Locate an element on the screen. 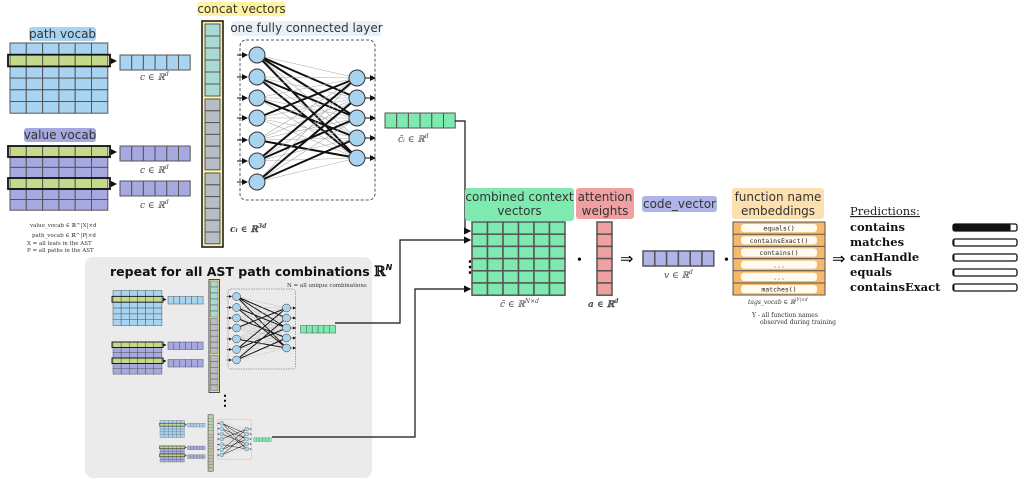 Image resolution: width=1024 pixels, height=482 pixels. code-vector-label: code_vector is located at coordinates (679, 204).